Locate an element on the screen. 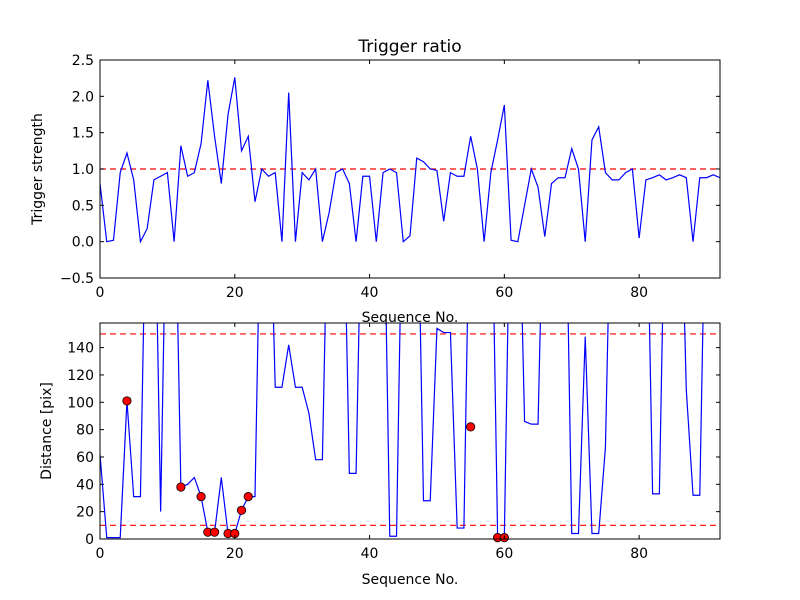 The height and width of the screenshot is (600, 800). top-x-tick-label: 80 is located at coordinates (639, 293).